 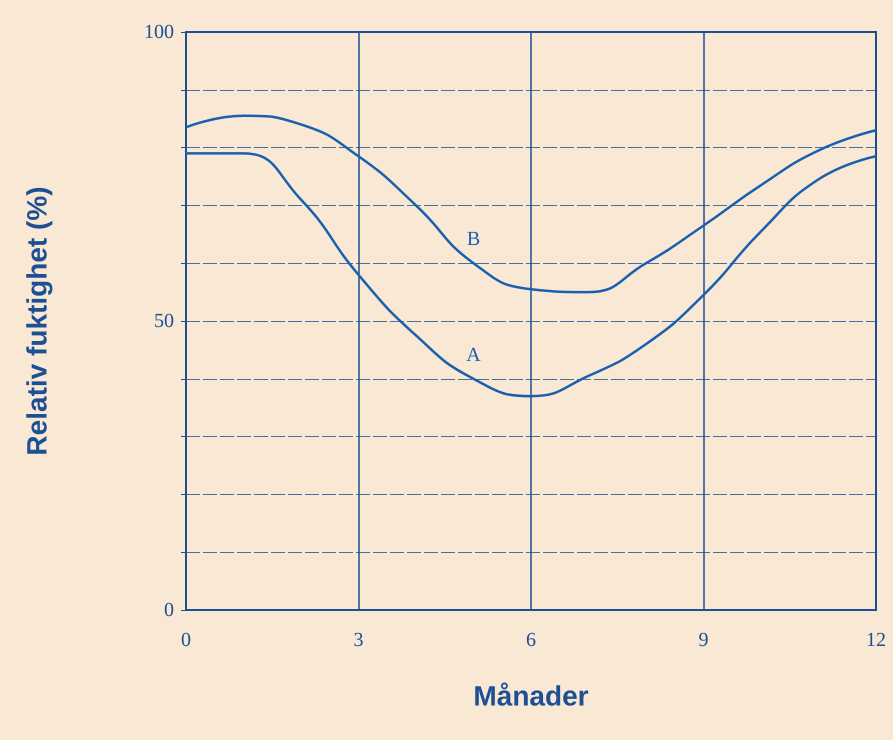 I want to click on x-tick-label: 12, so click(x=876, y=640).